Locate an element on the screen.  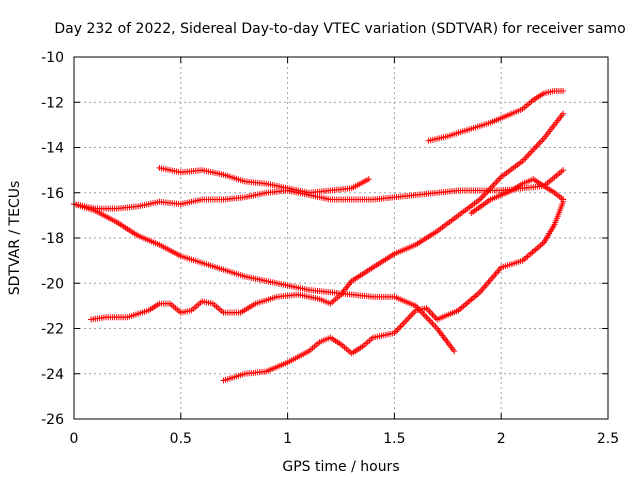
y-tick-labels: -26 -24 -22 -20 -18 -16 -14 -12 -10 is located at coordinates (52, 239).